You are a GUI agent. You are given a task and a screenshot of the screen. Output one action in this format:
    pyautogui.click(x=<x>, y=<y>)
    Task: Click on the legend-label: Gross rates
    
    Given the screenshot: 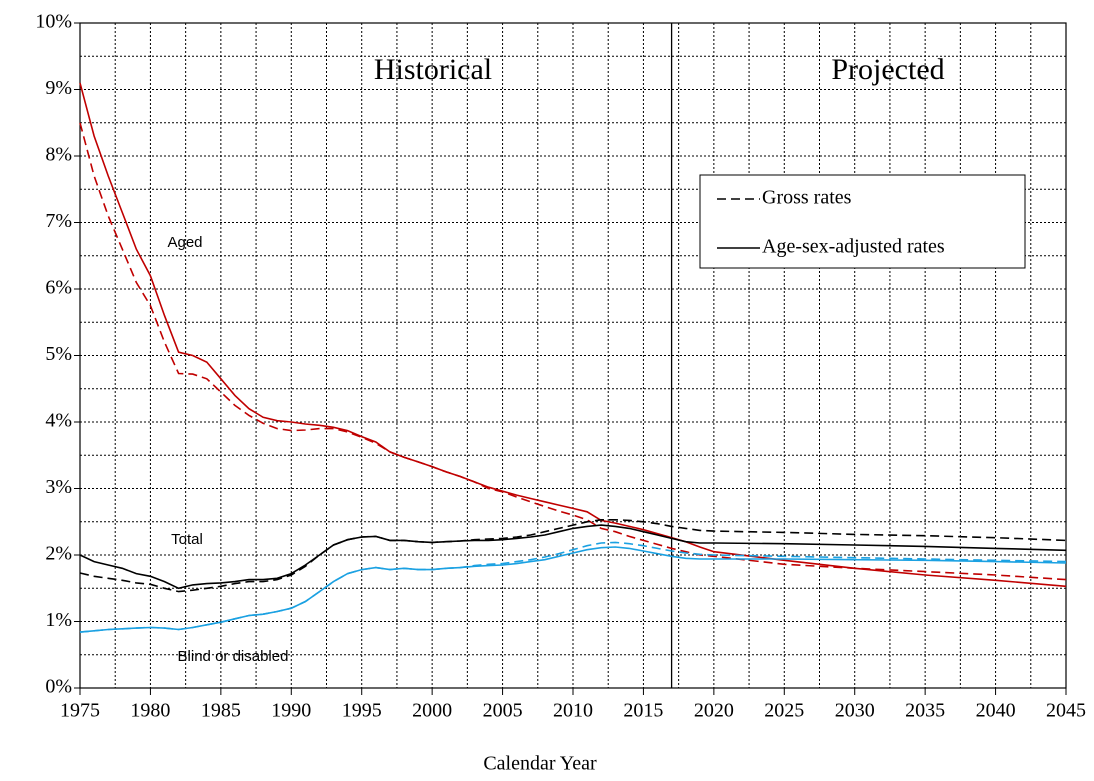 What is the action you would take?
    pyautogui.click(x=807, y=198)
    